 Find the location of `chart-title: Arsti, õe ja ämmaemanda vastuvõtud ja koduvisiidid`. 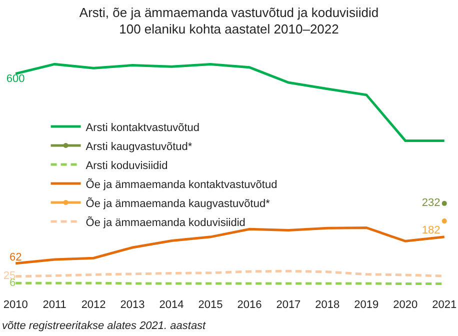

chart-title: Arsti, õe ja ämmaemanda vastuvõtud ja koduvisiidid is located at coordinates (229, 12).